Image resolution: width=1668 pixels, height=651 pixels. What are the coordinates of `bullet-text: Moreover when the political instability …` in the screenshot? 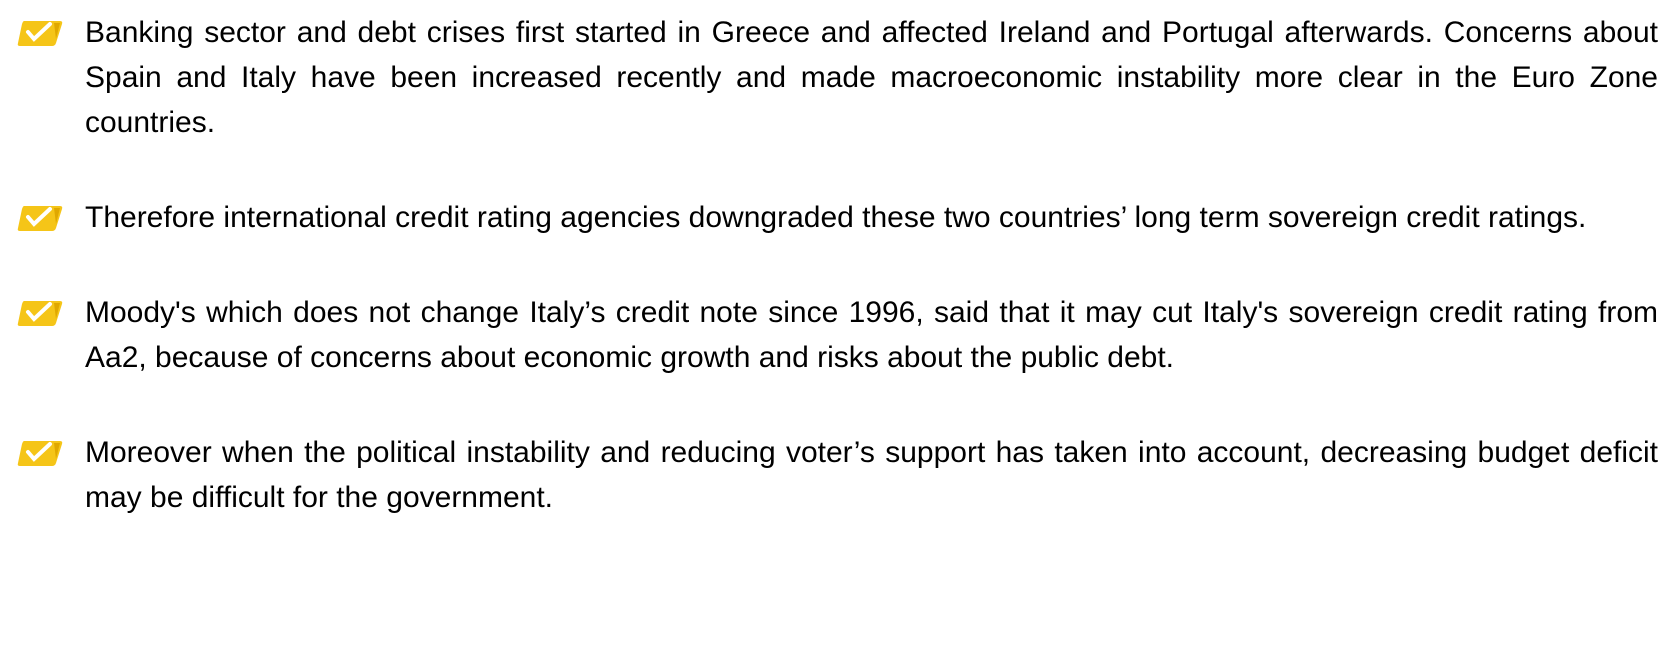 It's located at (871, 475).